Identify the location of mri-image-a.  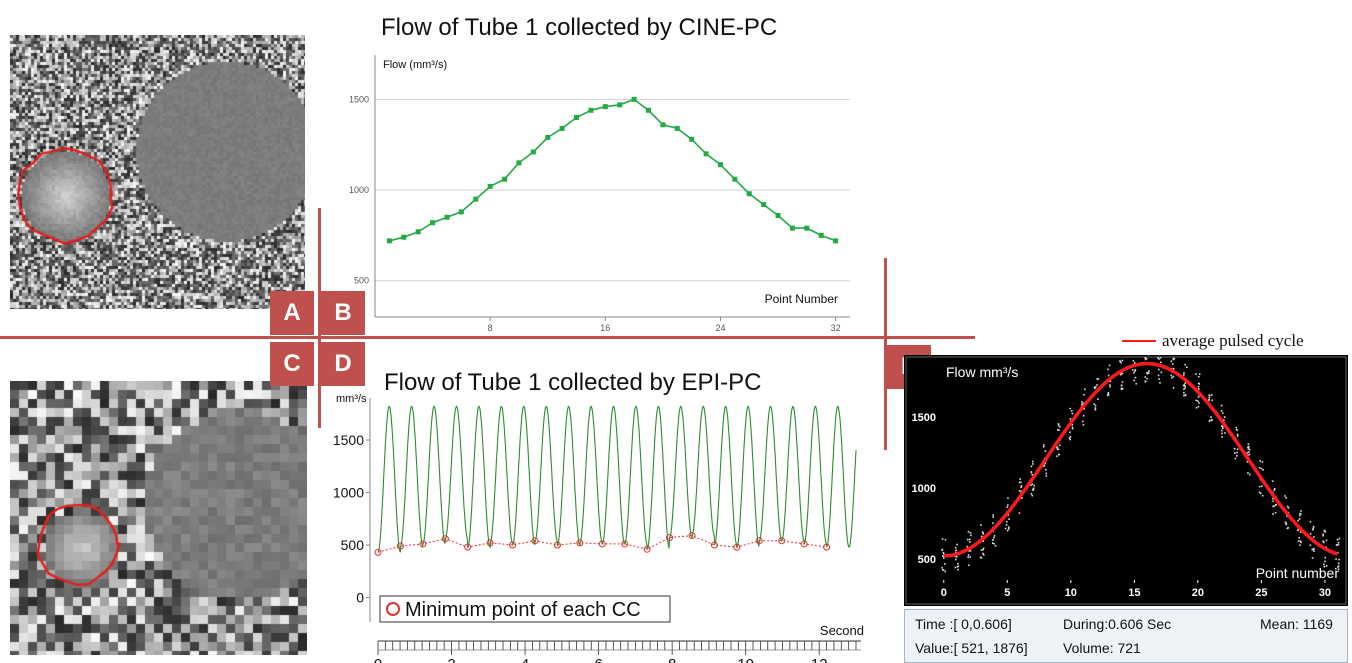
(157, 172).